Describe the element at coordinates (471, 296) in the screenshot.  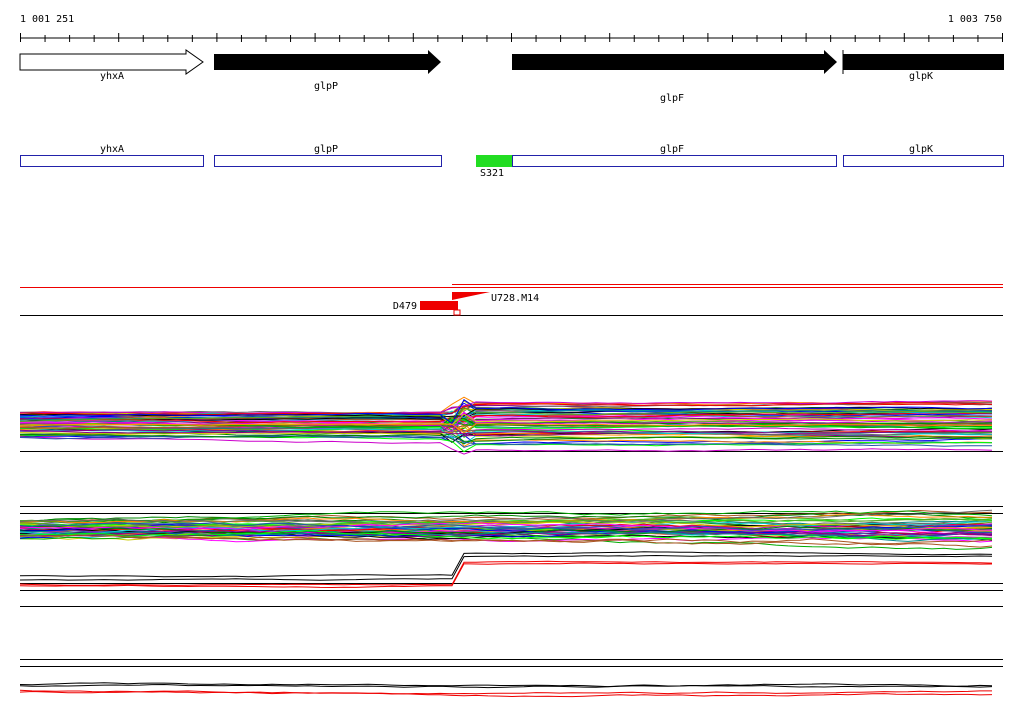
I see `upshift-mark` at that location.